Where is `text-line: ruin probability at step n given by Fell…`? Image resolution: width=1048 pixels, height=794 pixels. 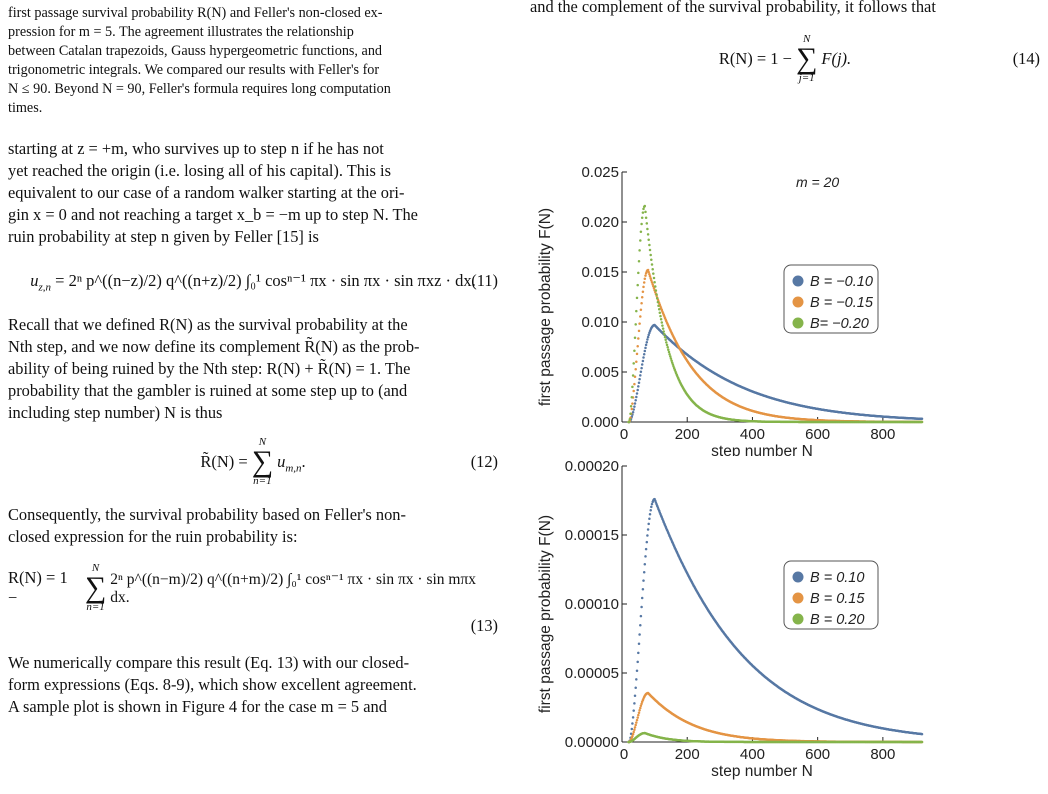 text-line: ruin probability at step n given by Fell… is located at coordinates (163, 236).